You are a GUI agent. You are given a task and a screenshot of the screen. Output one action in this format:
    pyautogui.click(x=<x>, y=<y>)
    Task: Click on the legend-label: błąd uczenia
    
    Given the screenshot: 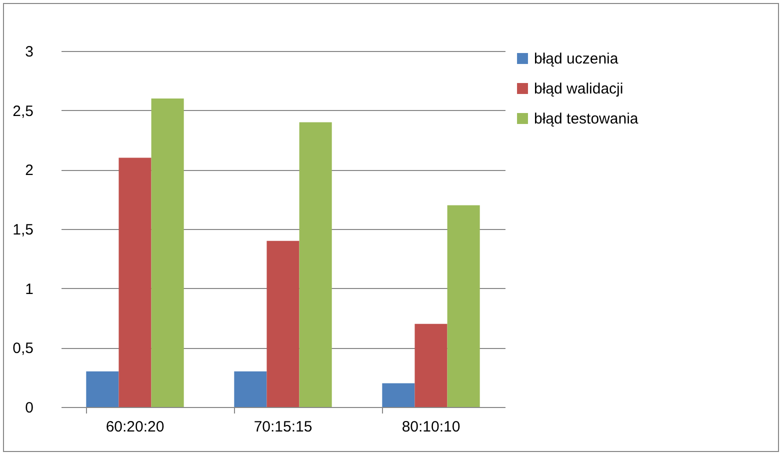 What is the action you would take?
    pyautogui.click(x=576, y=59)
    